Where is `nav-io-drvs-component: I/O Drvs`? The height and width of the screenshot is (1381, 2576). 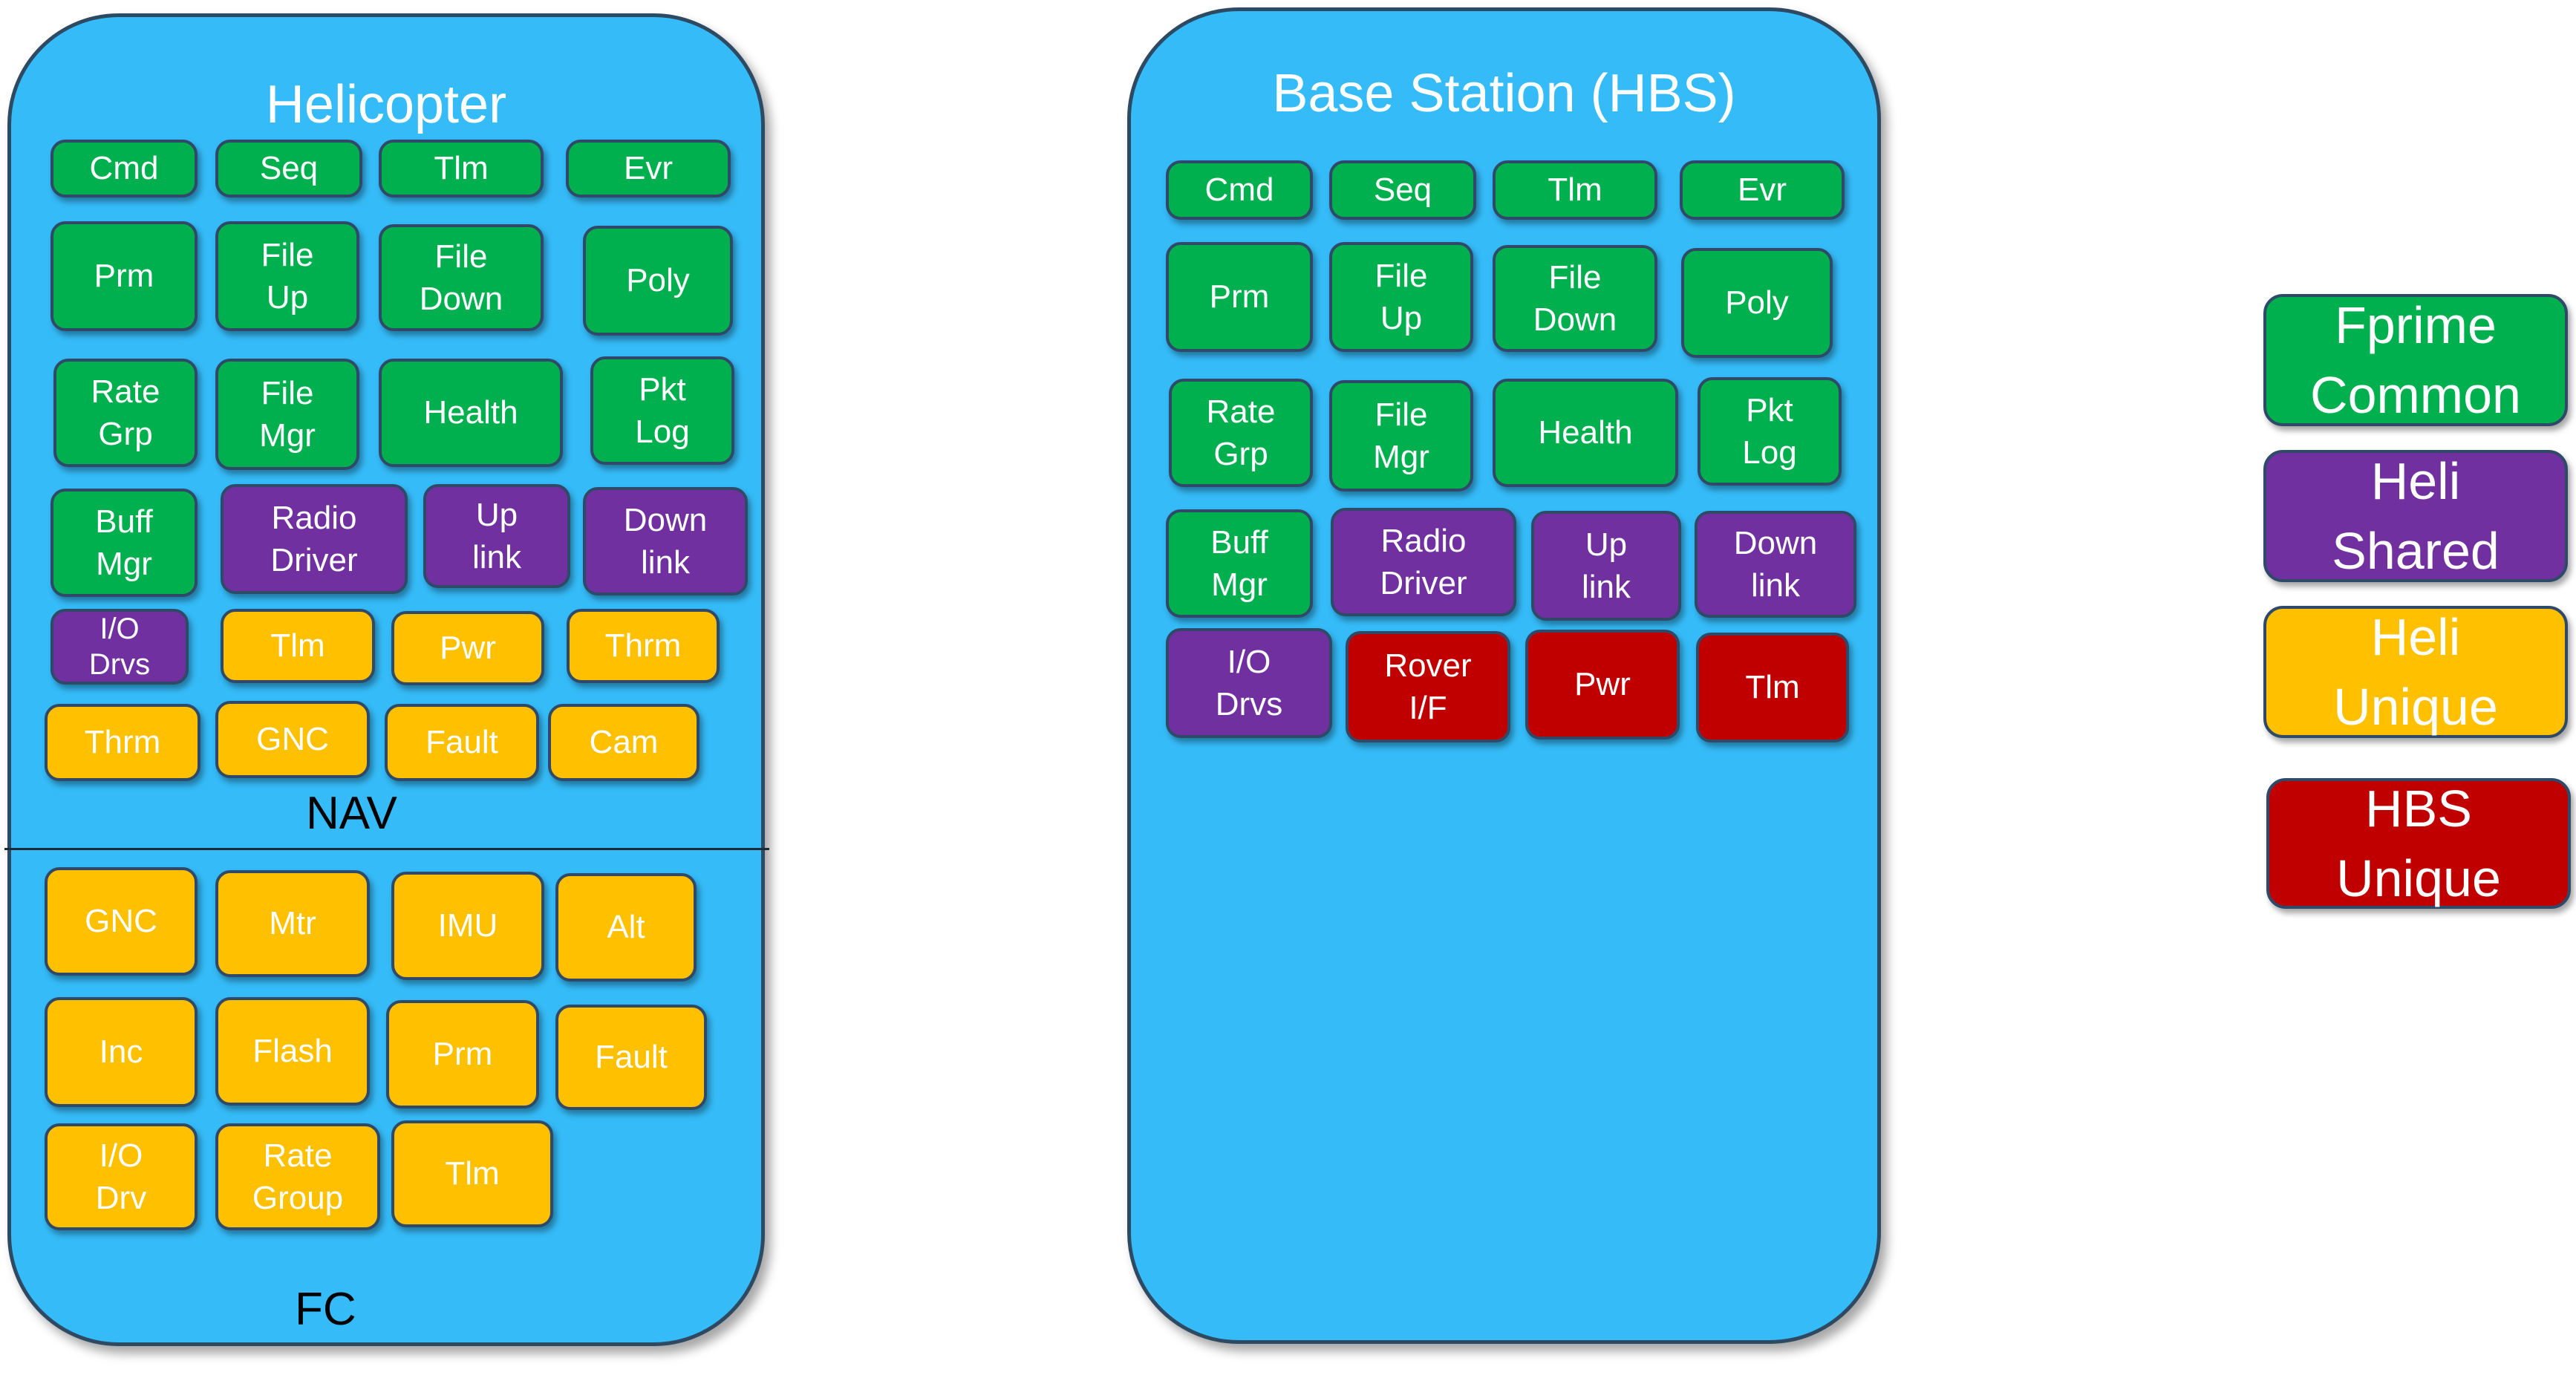
nav-io-drvs-component: I/O Drvs is located at coordinates (119, 647).